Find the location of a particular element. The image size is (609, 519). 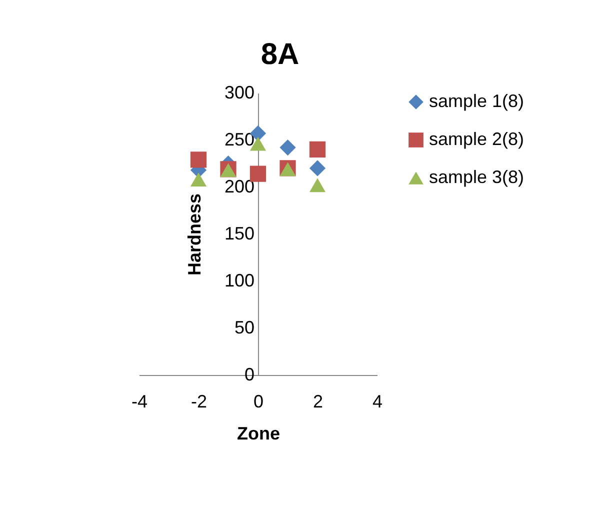

y-tick-label: 200 is located at coordinates (239, 186).